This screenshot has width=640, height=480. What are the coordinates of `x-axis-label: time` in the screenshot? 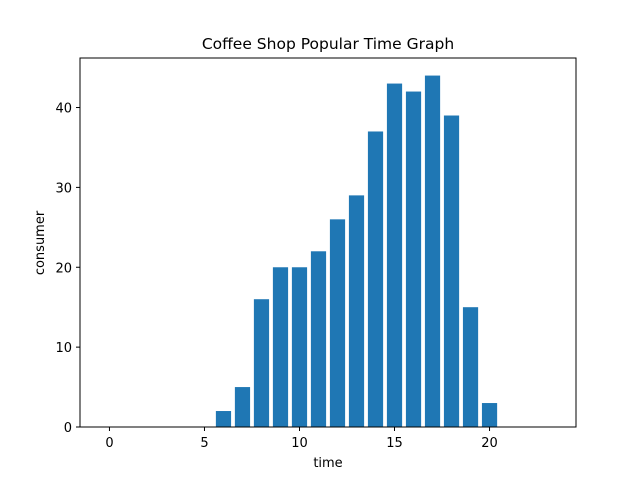 It's located at (327, 463).